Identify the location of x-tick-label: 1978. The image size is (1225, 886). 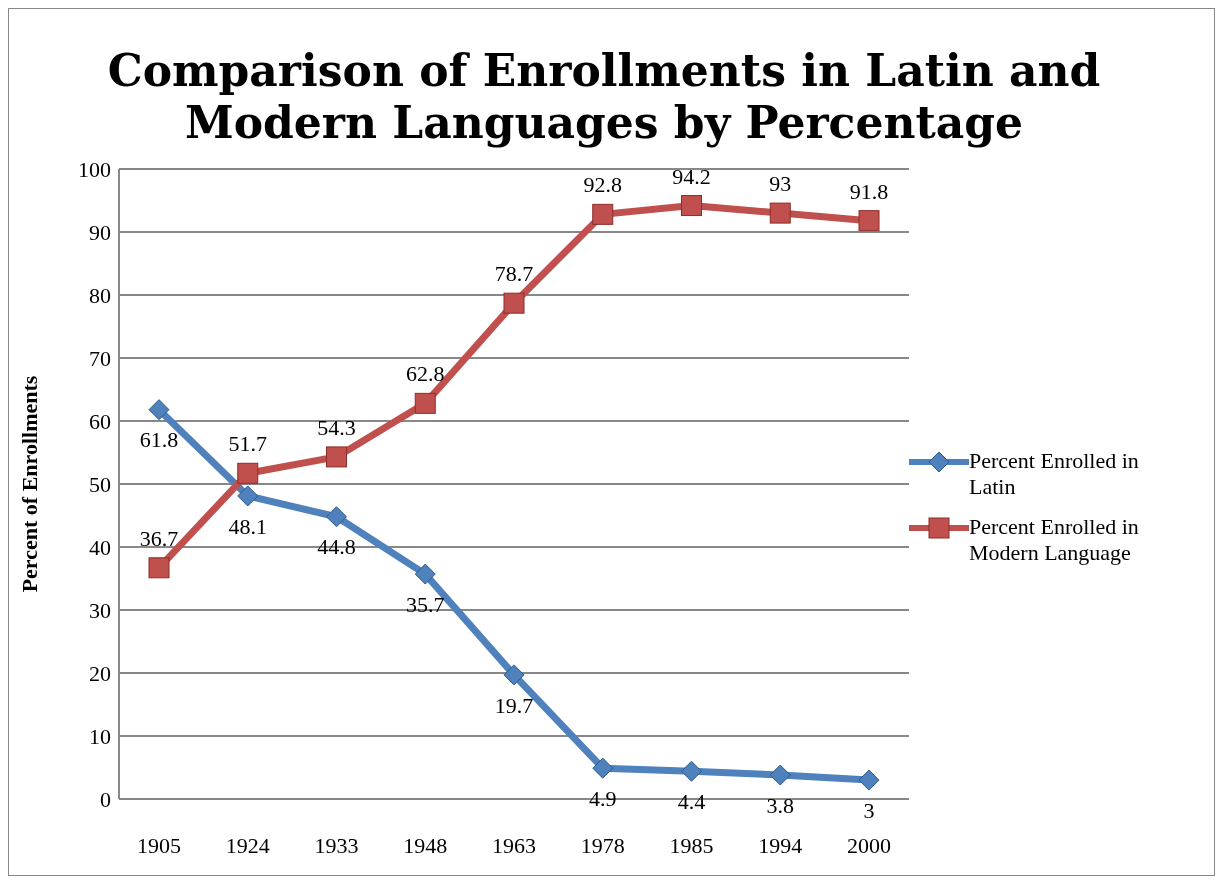
(602, 845).